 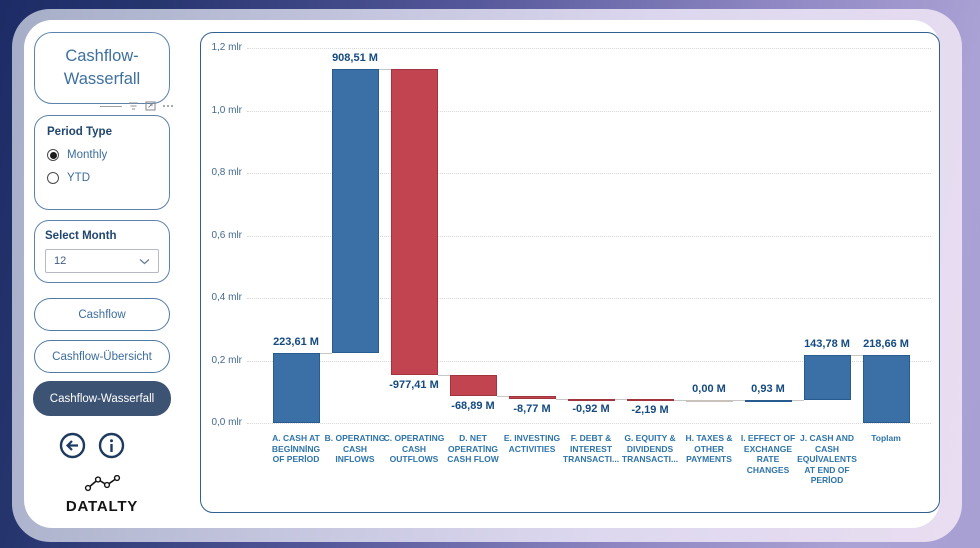 I want to click on radio-button-icon, so click(x=53, y=178).